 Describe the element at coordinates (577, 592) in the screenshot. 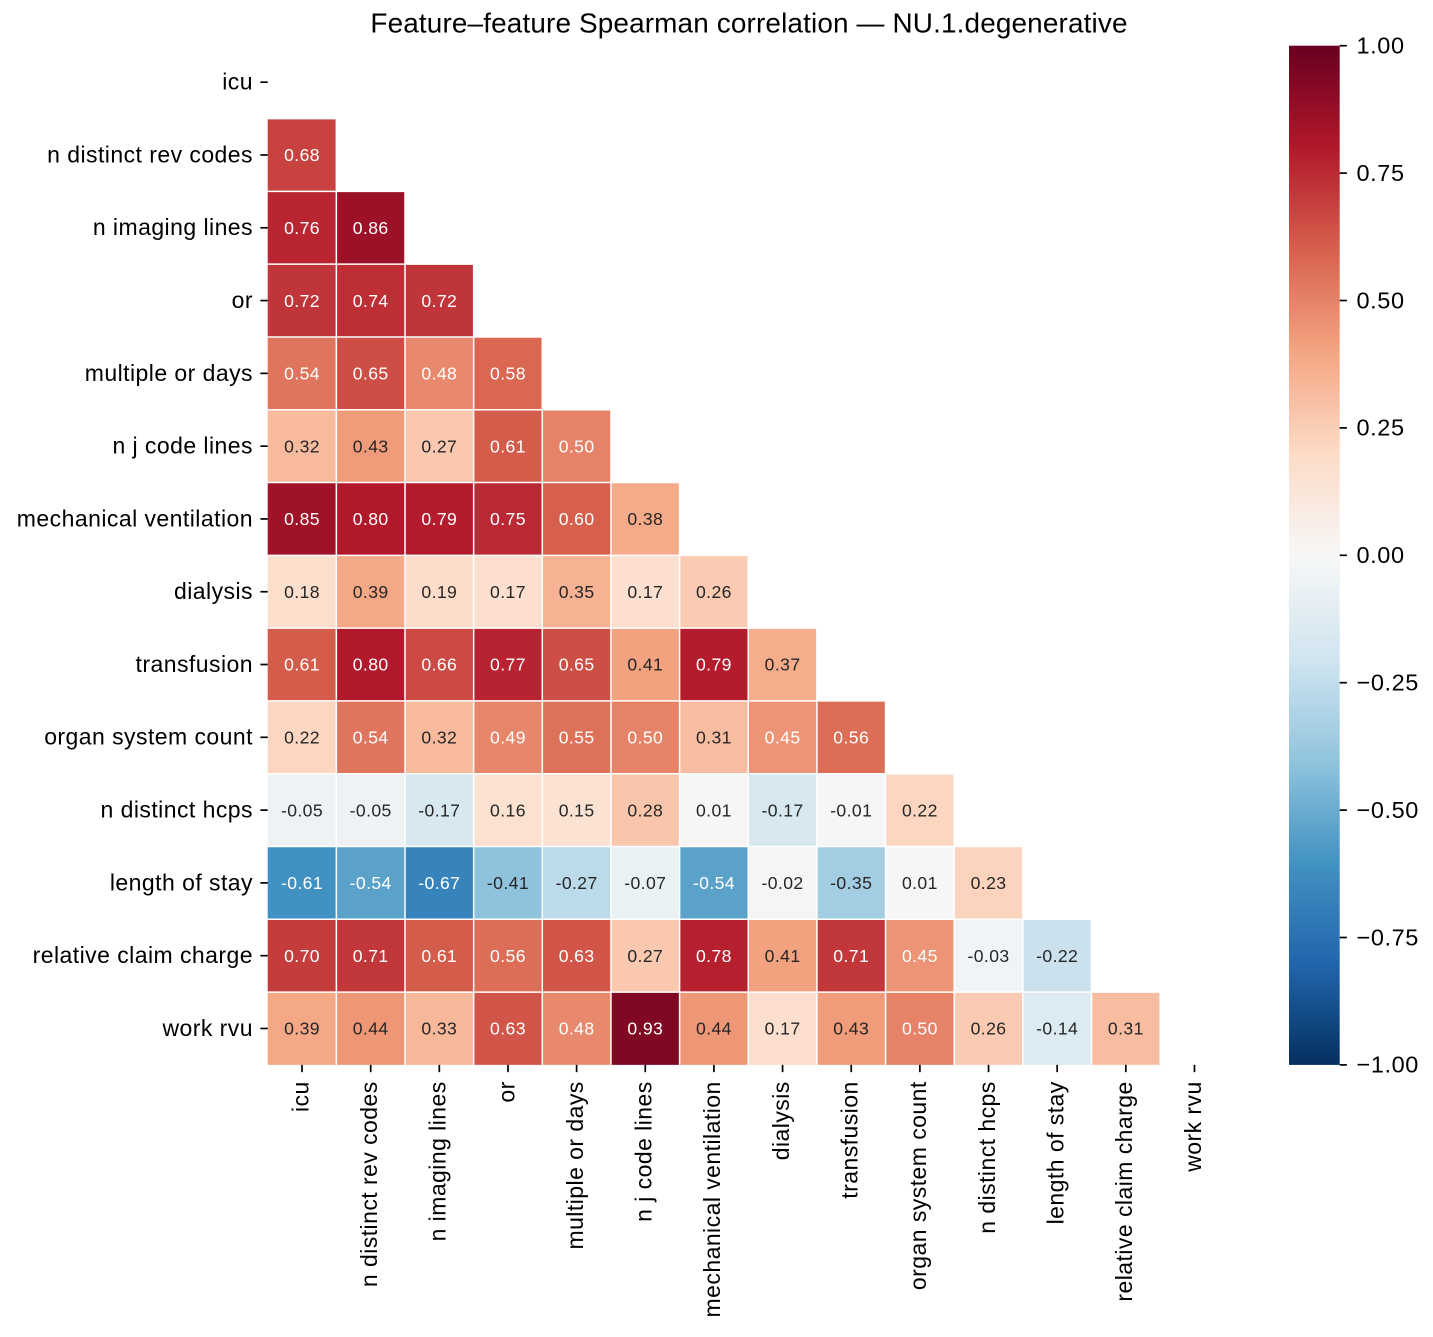

I see `svg-text: 0.35` at that location.